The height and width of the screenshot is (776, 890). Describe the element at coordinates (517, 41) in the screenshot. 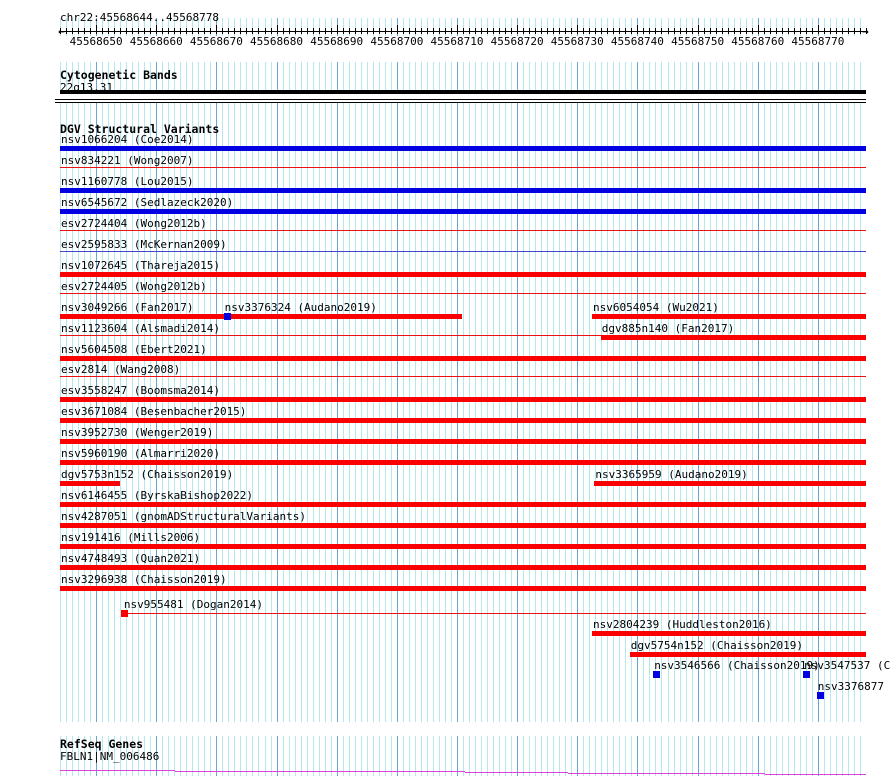

I see `ruler-tick-label: 45568720` at that location.